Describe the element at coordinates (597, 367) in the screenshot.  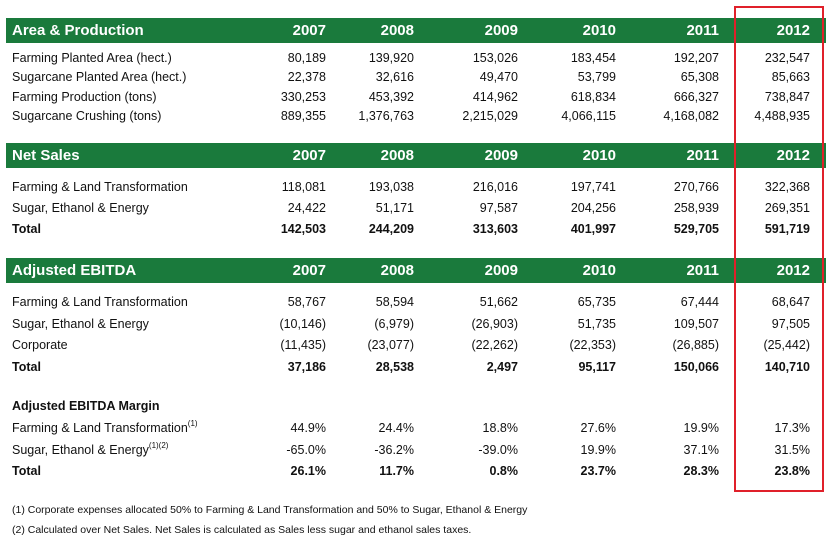
I see `cell-value: 95,117` at that location.